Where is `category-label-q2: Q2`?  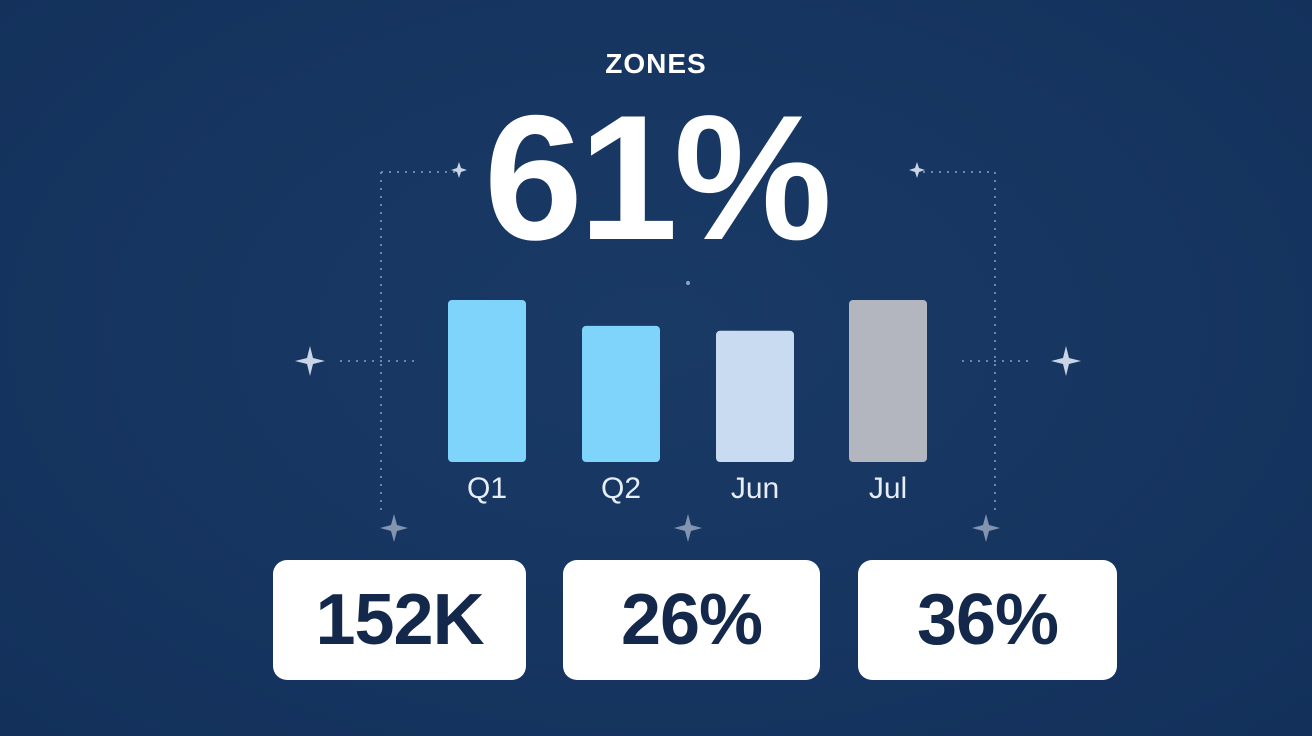 category-label-q2: Q2 is located at coordinates (621, 488).